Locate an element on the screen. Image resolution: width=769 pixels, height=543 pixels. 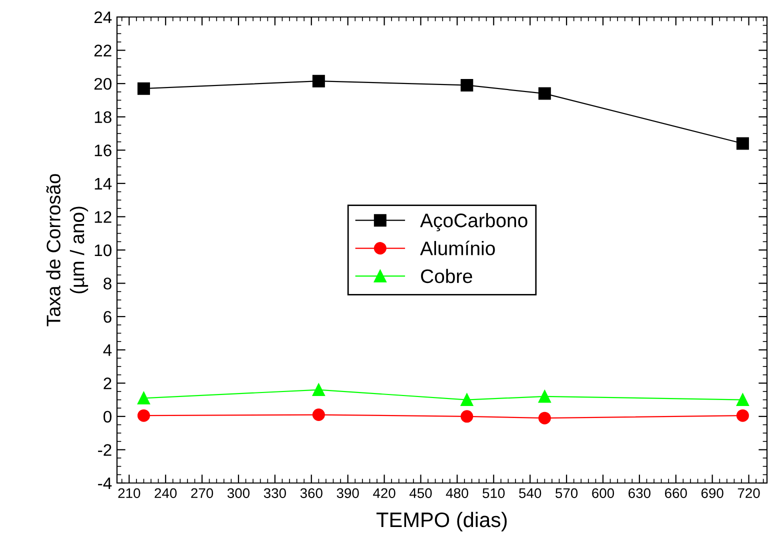
y-axis-title: Taxa de Corrosão (µm / ano) is located at coordinates (67, 250).